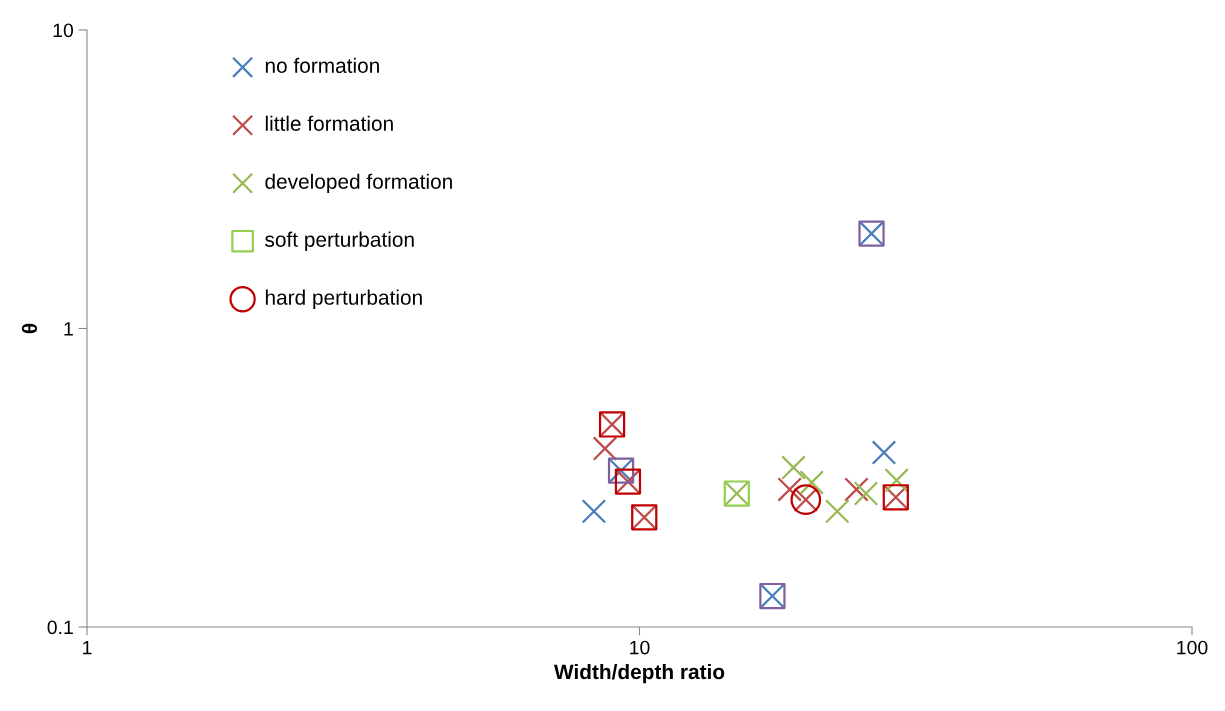 The height and width of the screenshot is (711, 1225). Describe the element at coordinates (87, 647) in the screenshot. I see `x-tick-label: 1` at that location.